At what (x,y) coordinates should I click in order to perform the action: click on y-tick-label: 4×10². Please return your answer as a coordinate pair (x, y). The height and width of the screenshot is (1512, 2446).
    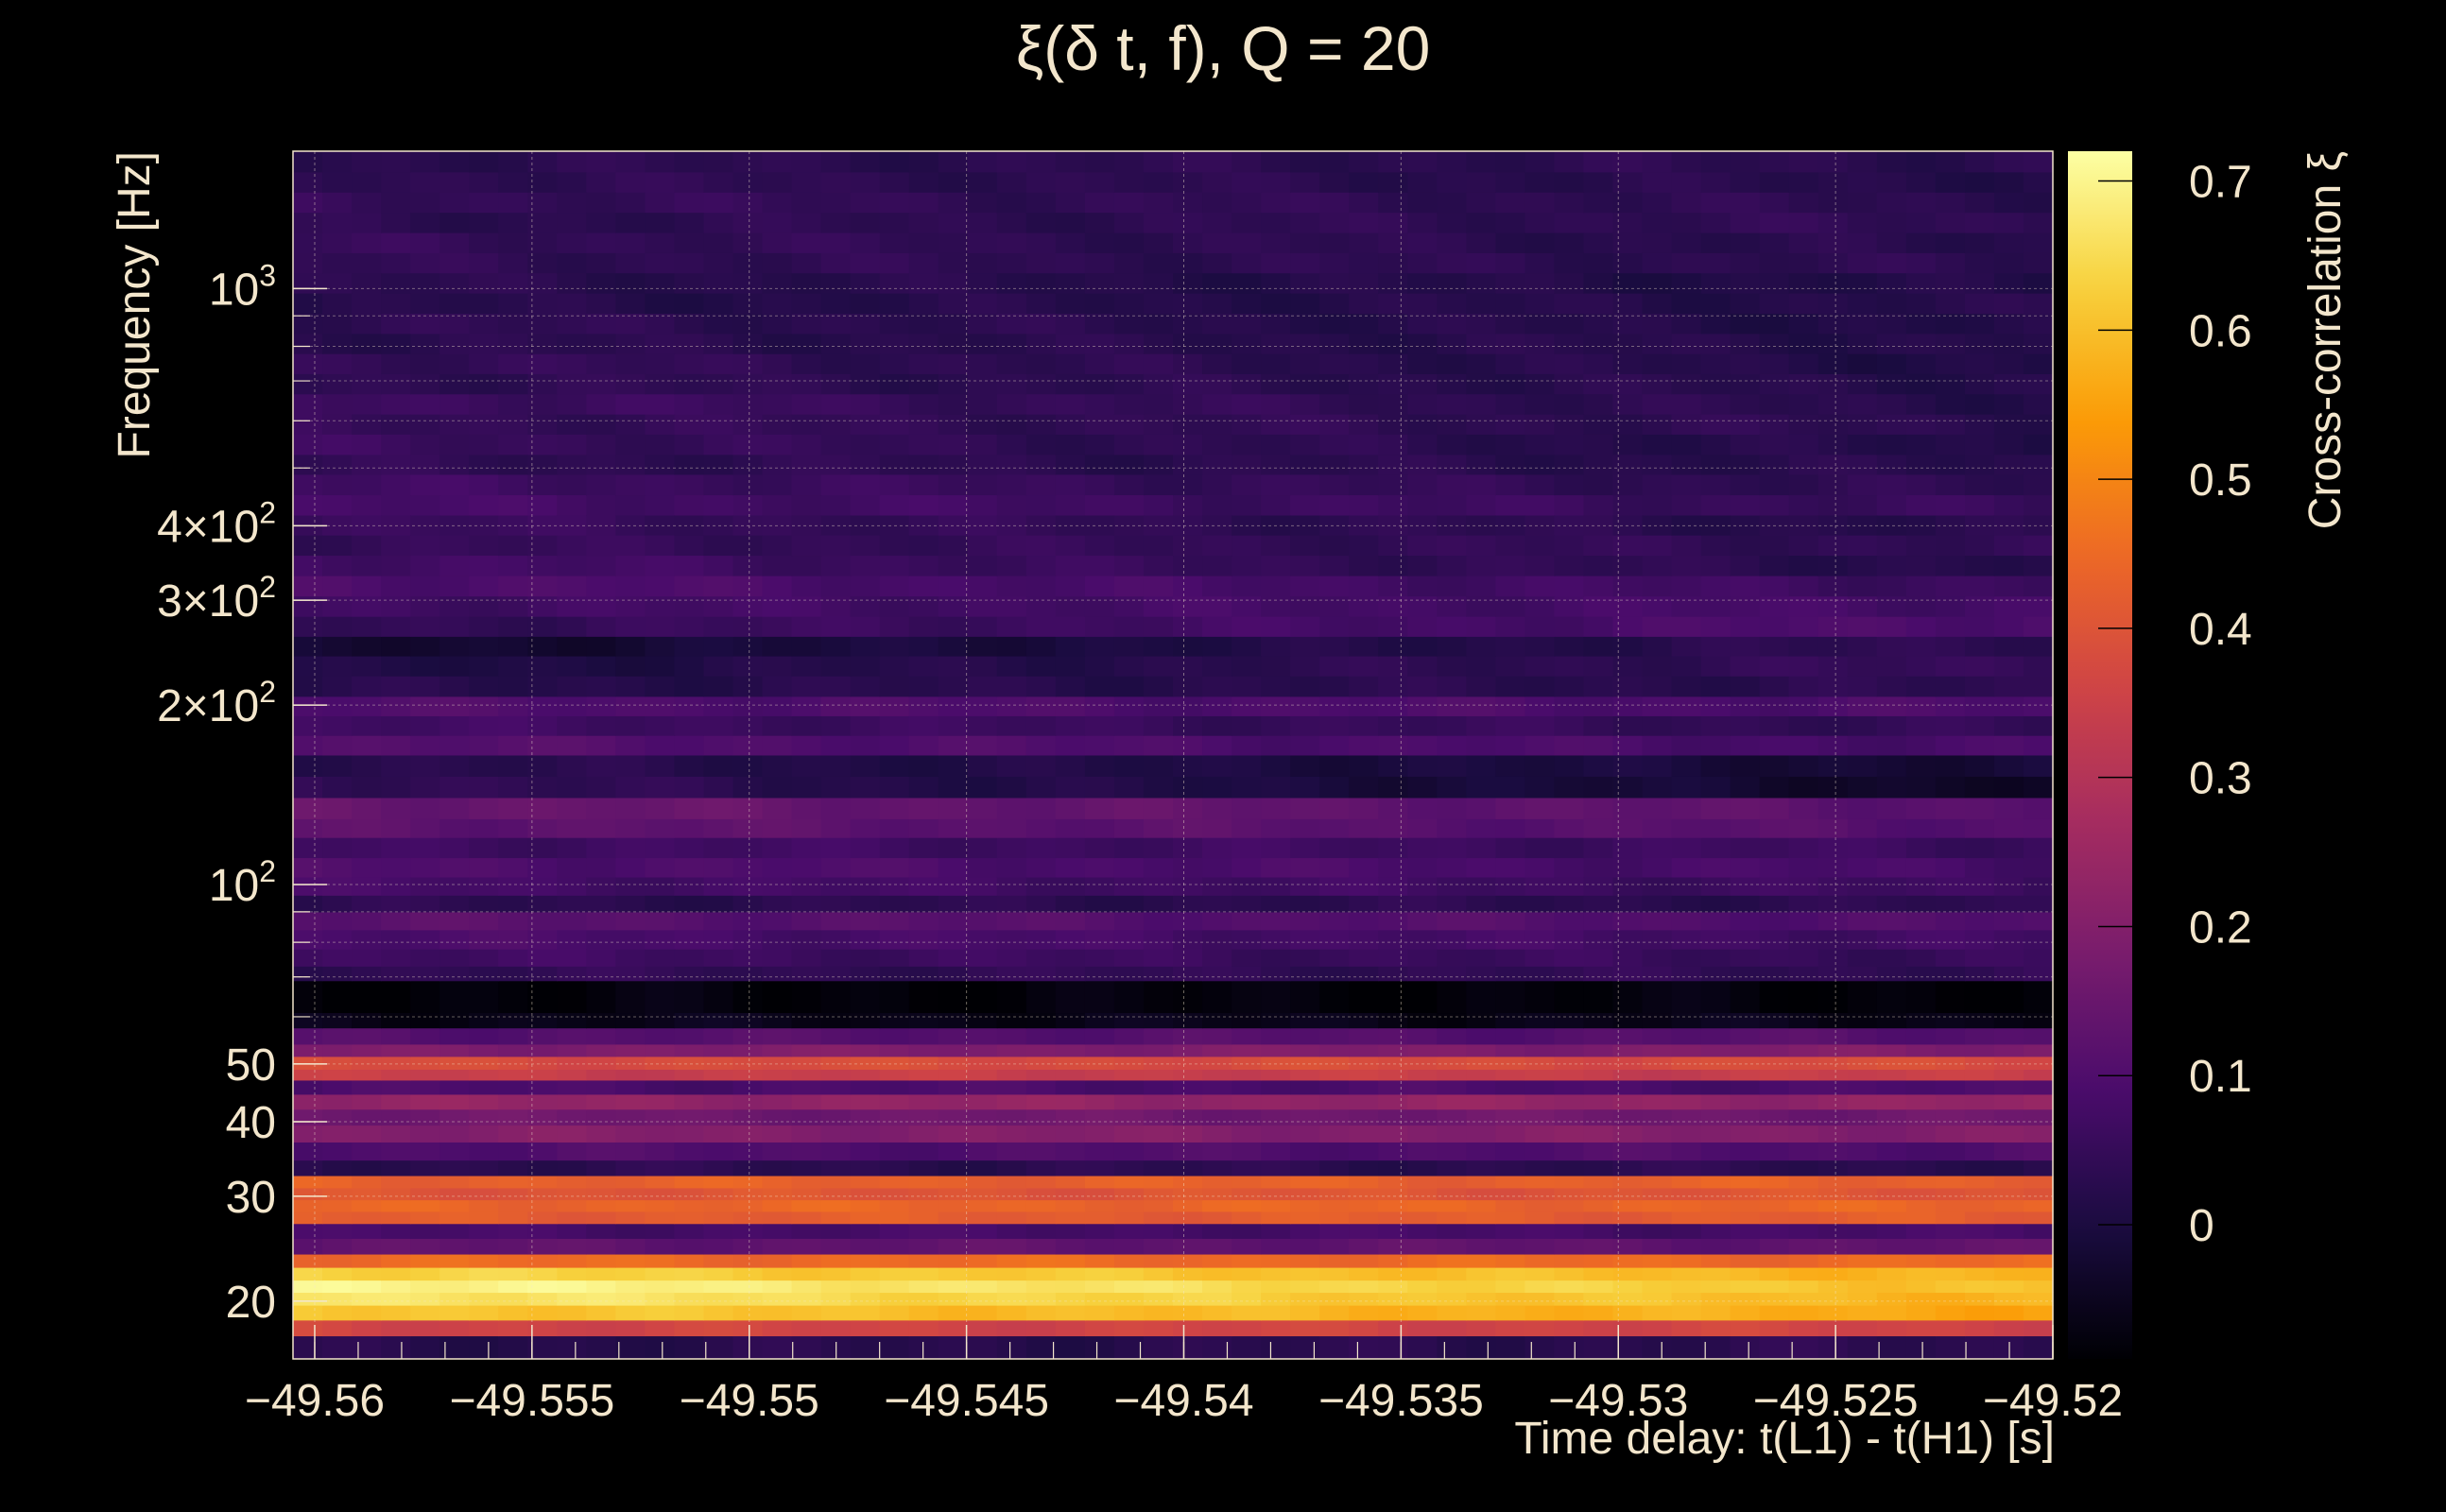
    Looking at the image, I should click on (217, 523).